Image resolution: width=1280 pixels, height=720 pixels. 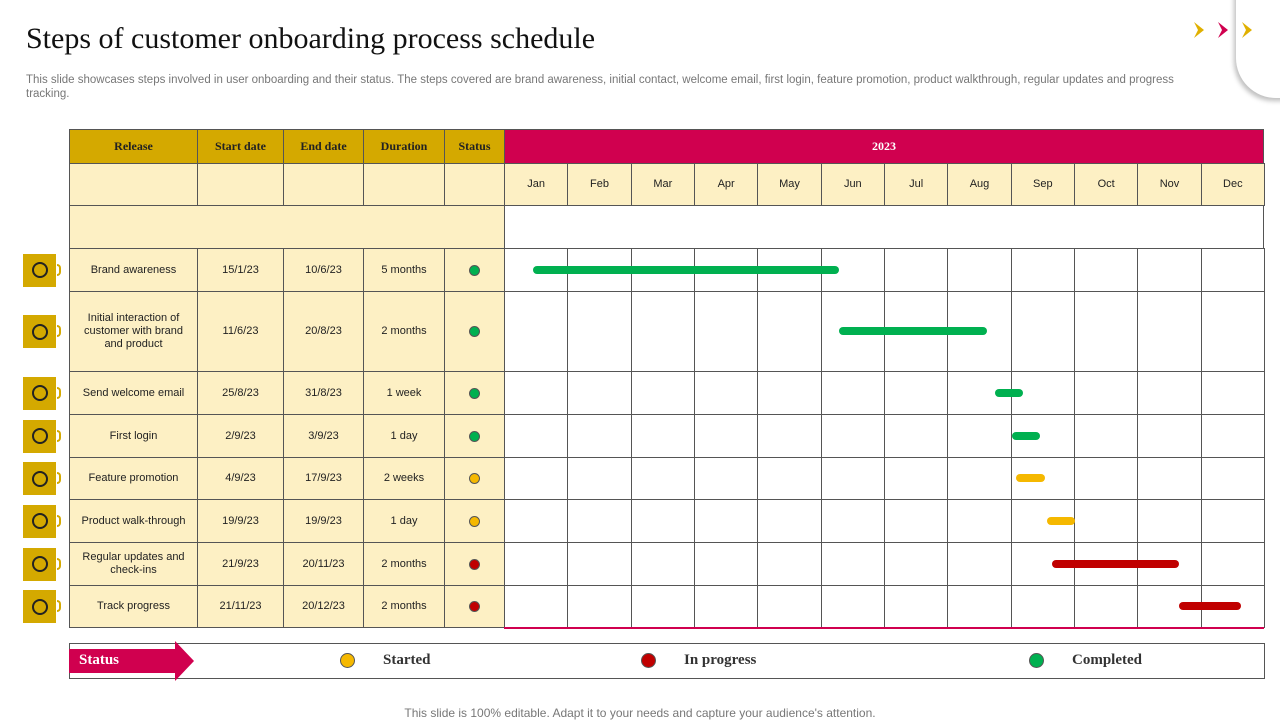 What do you see at coordinates (720, 660) in the screenshot?
I see `legend-label: In progress` at bounding box center [720, 660].